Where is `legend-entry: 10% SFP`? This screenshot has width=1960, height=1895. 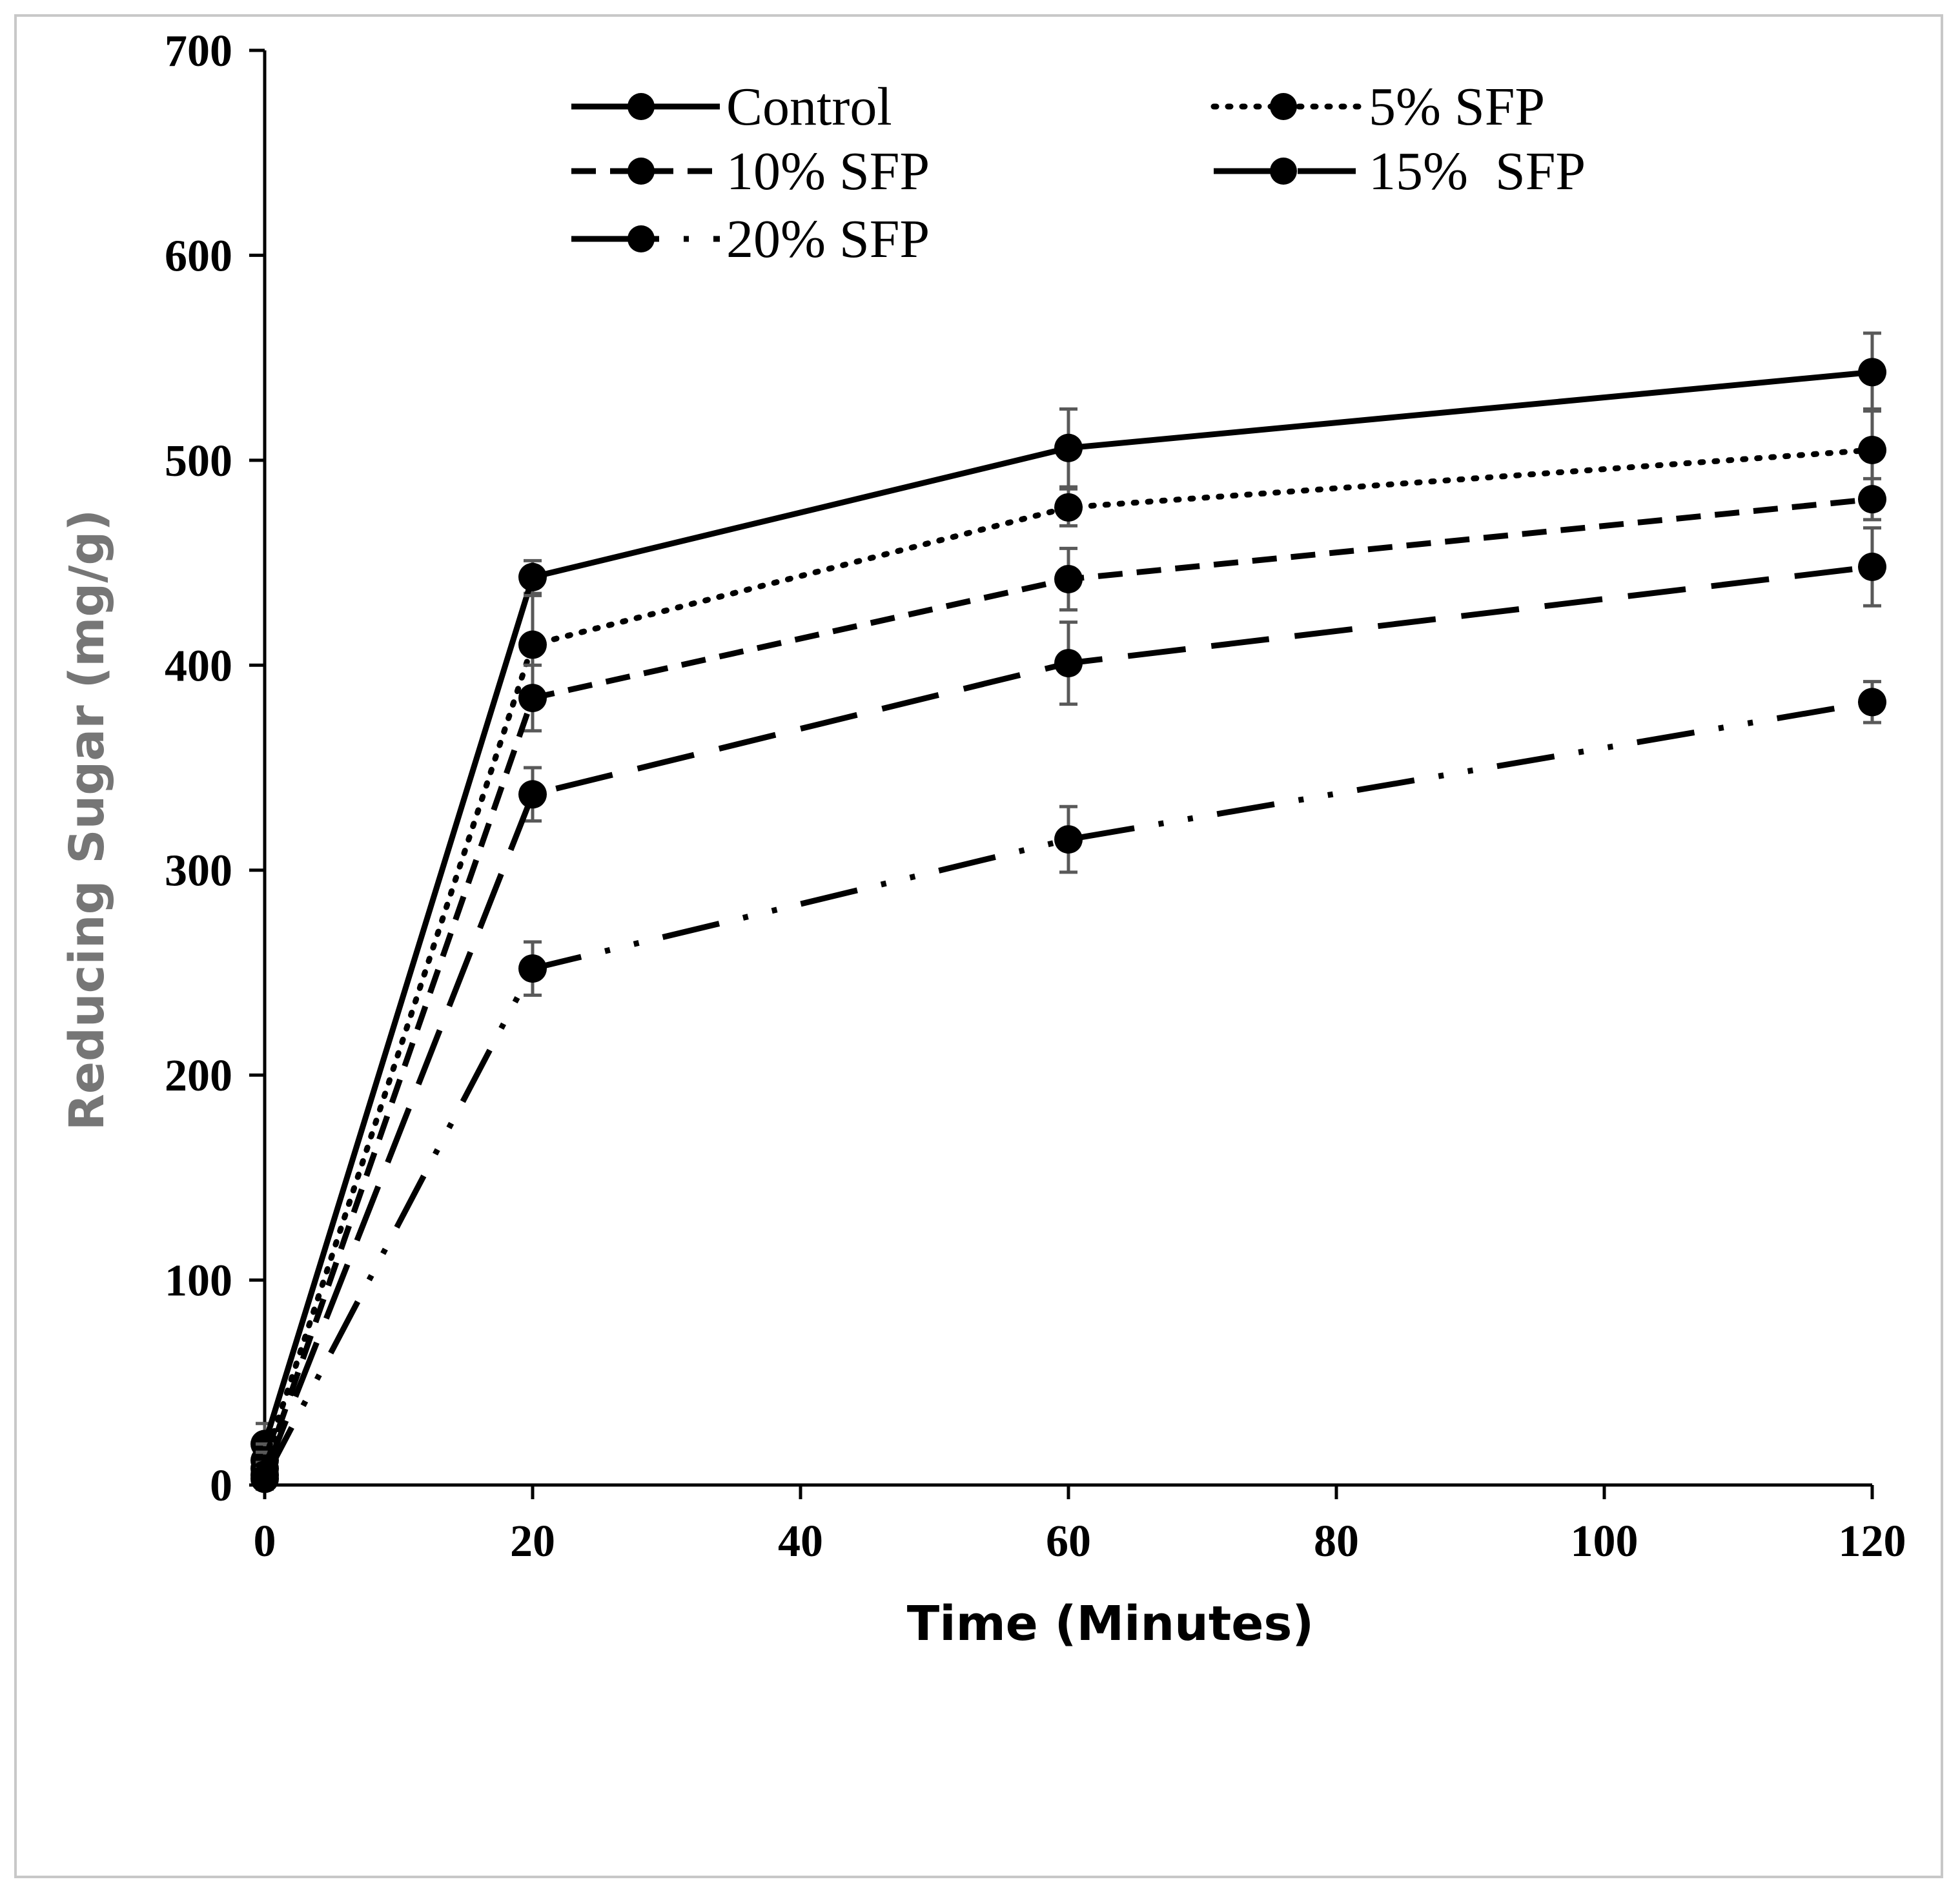
legend-entry: 10% SFP is located at coordinates (750, 171).